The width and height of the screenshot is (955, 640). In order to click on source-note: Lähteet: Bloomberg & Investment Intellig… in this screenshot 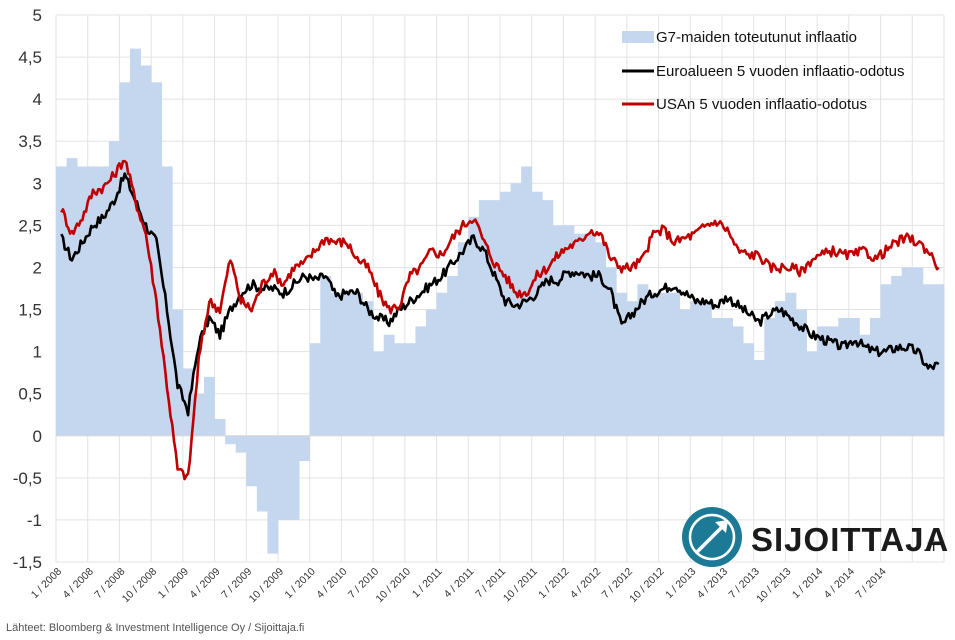, I will do `click(155, 628)`.